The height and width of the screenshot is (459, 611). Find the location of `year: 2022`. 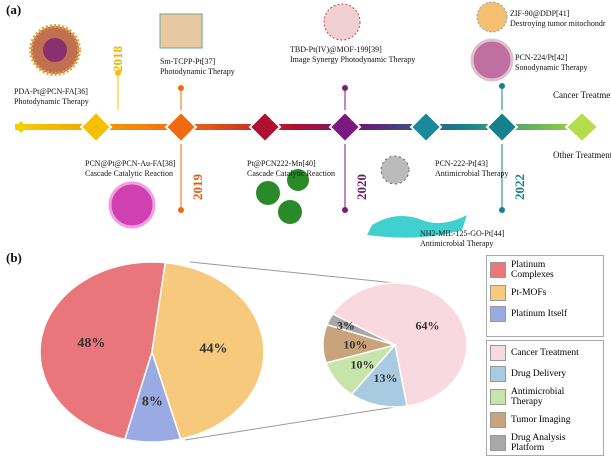

year: 2022 is located at coordinates (519, 187).